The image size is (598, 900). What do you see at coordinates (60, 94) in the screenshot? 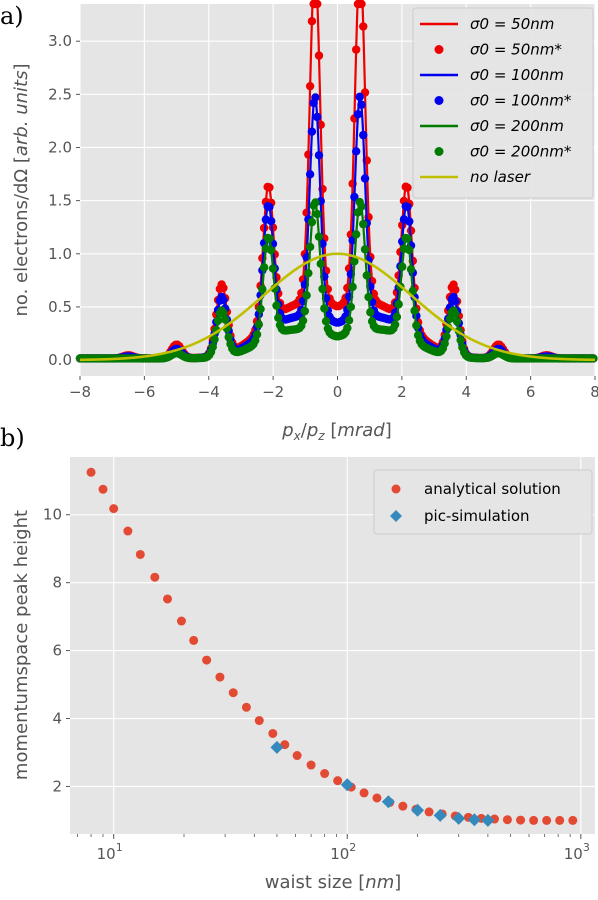
I see `panel-a-y-tick-label: 2.5` at bounding box center [60, 94].